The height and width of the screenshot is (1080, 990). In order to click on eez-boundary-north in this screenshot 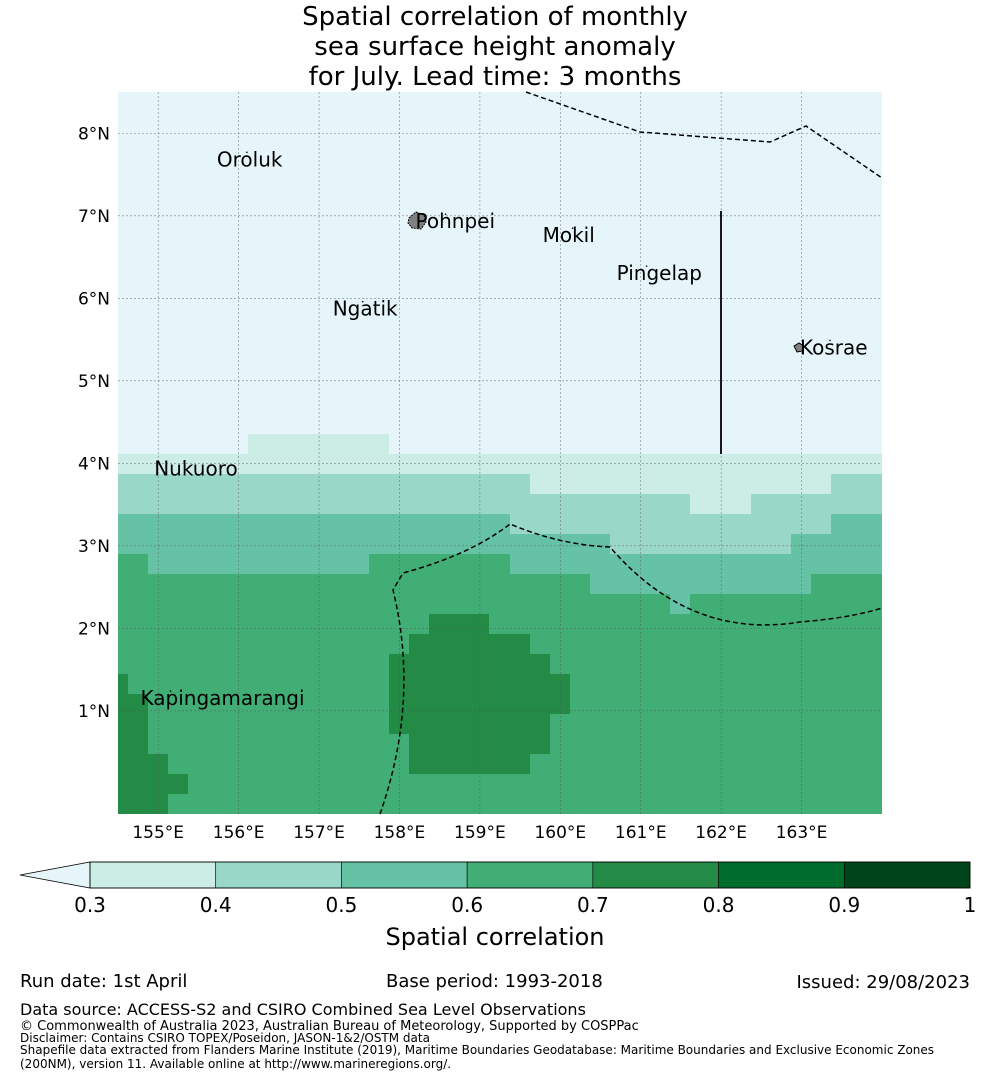, I will do `click(704, 135)`.